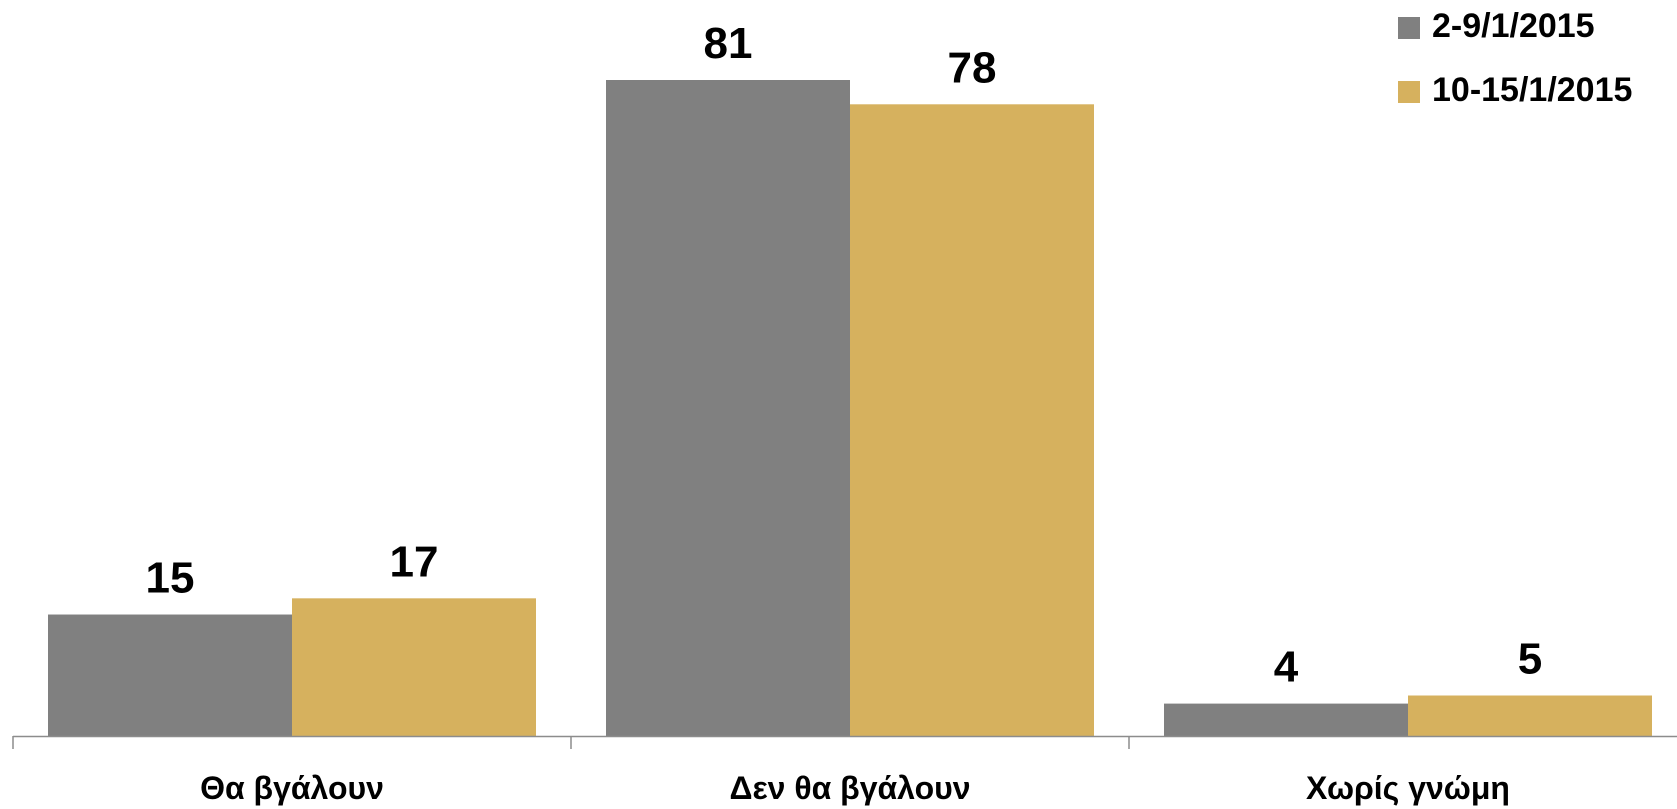 This screenshot has width=1677, height=809. I want to click on data-label-3-series-2: 5, so click(1530, 659).